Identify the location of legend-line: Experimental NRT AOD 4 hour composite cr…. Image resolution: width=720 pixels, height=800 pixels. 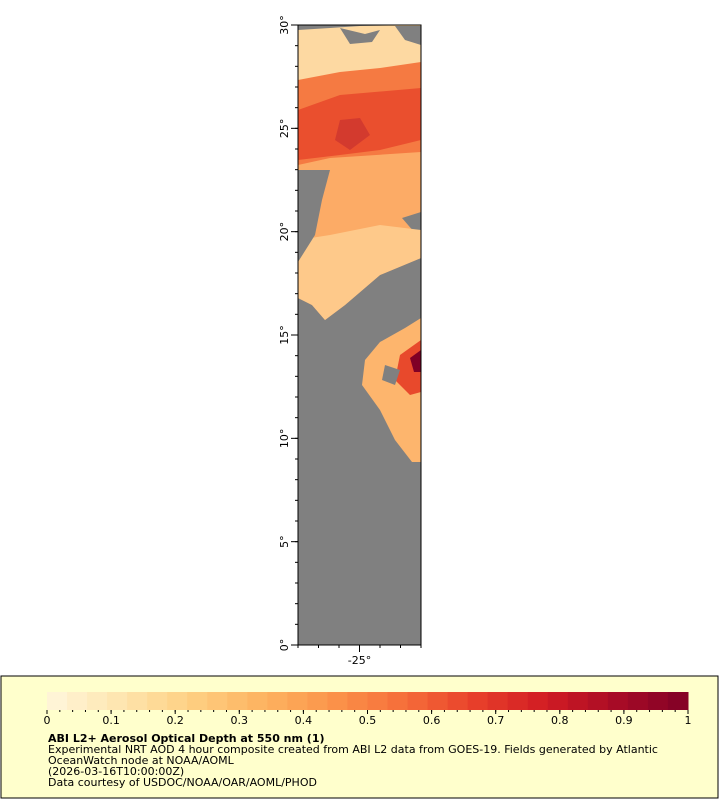
(353, 749).